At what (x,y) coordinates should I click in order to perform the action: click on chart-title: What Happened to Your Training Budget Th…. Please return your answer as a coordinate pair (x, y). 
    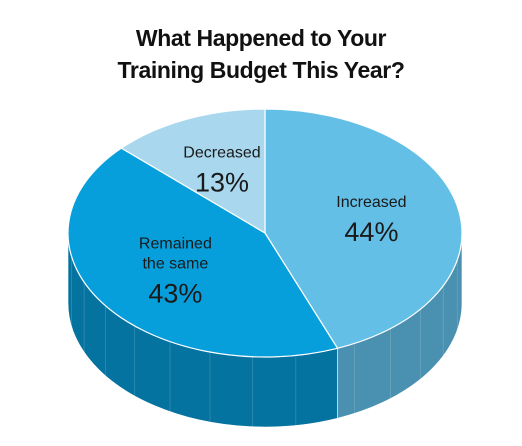
    Looking at the image, I should click on (261, 54).